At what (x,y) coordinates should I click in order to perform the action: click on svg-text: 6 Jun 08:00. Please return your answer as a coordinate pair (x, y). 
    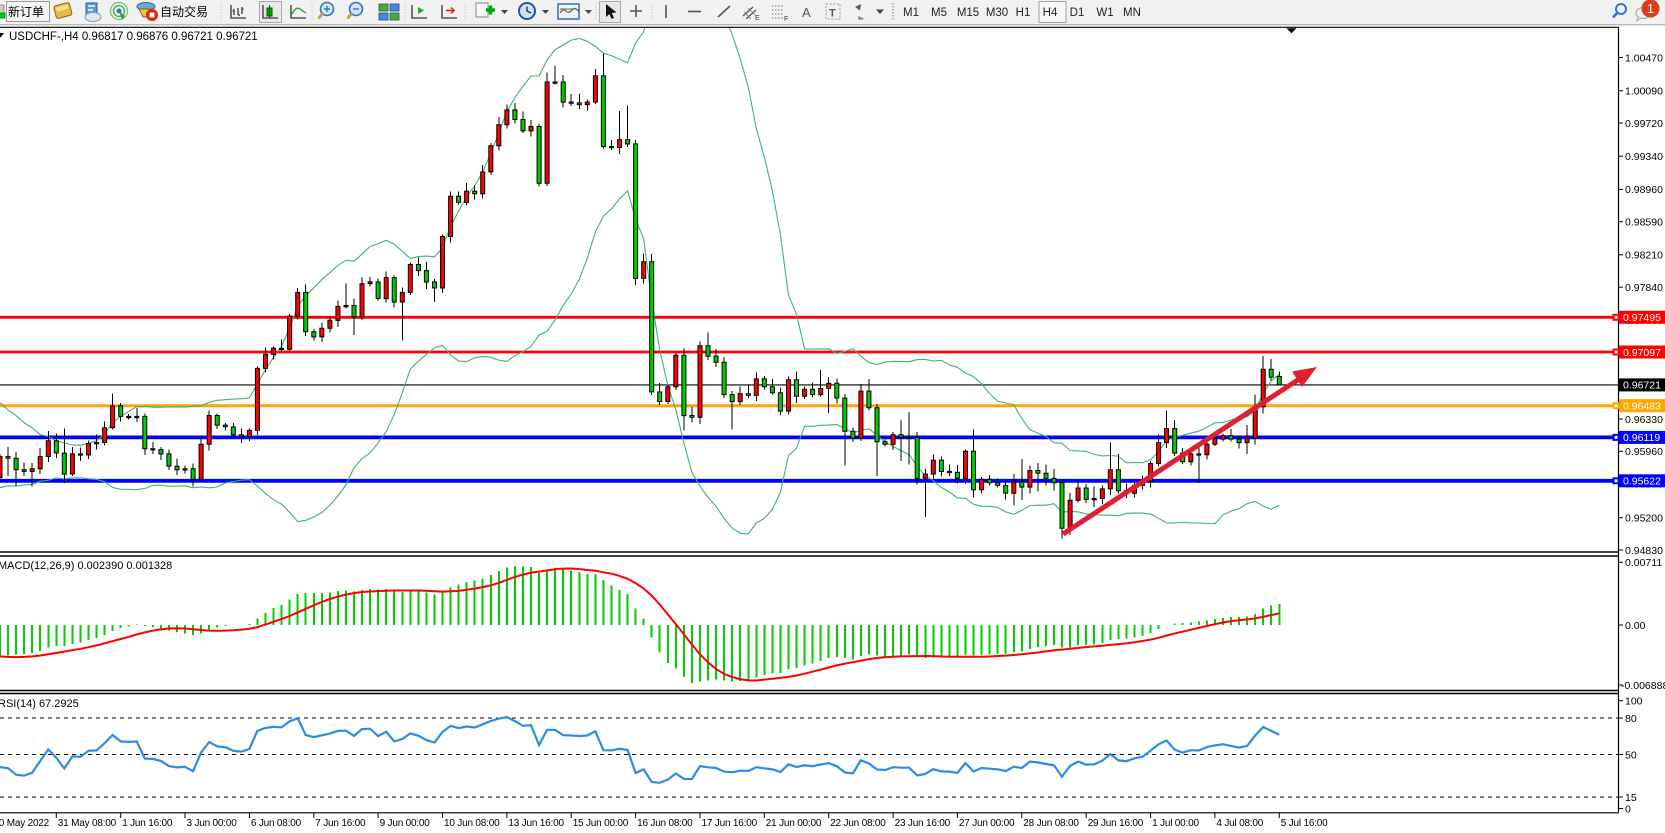
    Looking at the image, I should click on (276, 823).